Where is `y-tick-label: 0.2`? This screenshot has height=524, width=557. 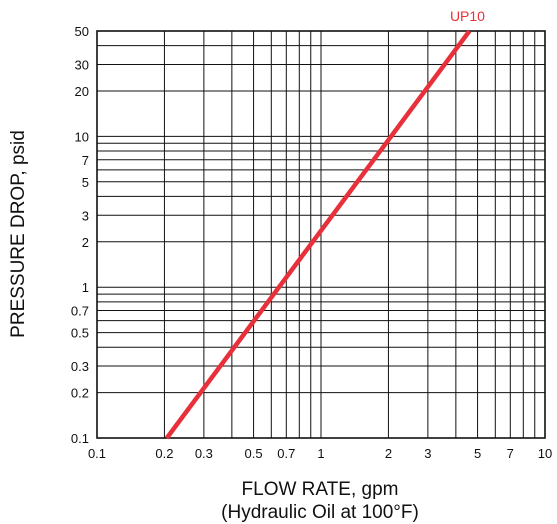 y-tick-label: 0.2 is located at coordinates (80, 393).